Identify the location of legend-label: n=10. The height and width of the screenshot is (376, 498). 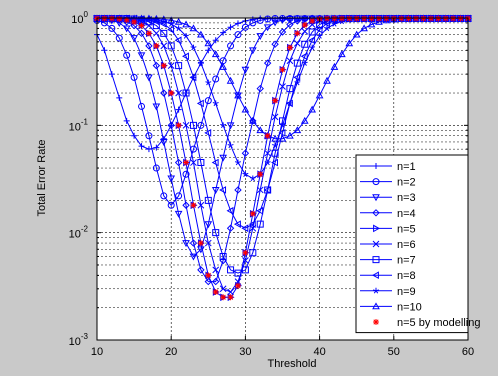
(409, 307).